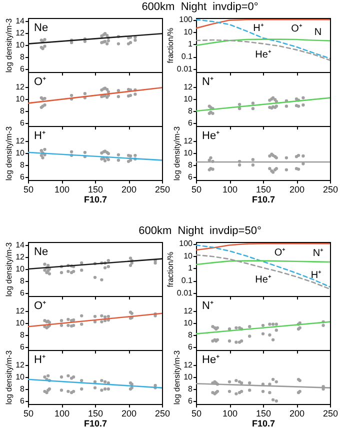 The width and height of the screenshot is (340, 448). Describe the element at coordinates (200, 231) in the screenshot. I see `chart-title: 600km Night invdip=50°` at that location.